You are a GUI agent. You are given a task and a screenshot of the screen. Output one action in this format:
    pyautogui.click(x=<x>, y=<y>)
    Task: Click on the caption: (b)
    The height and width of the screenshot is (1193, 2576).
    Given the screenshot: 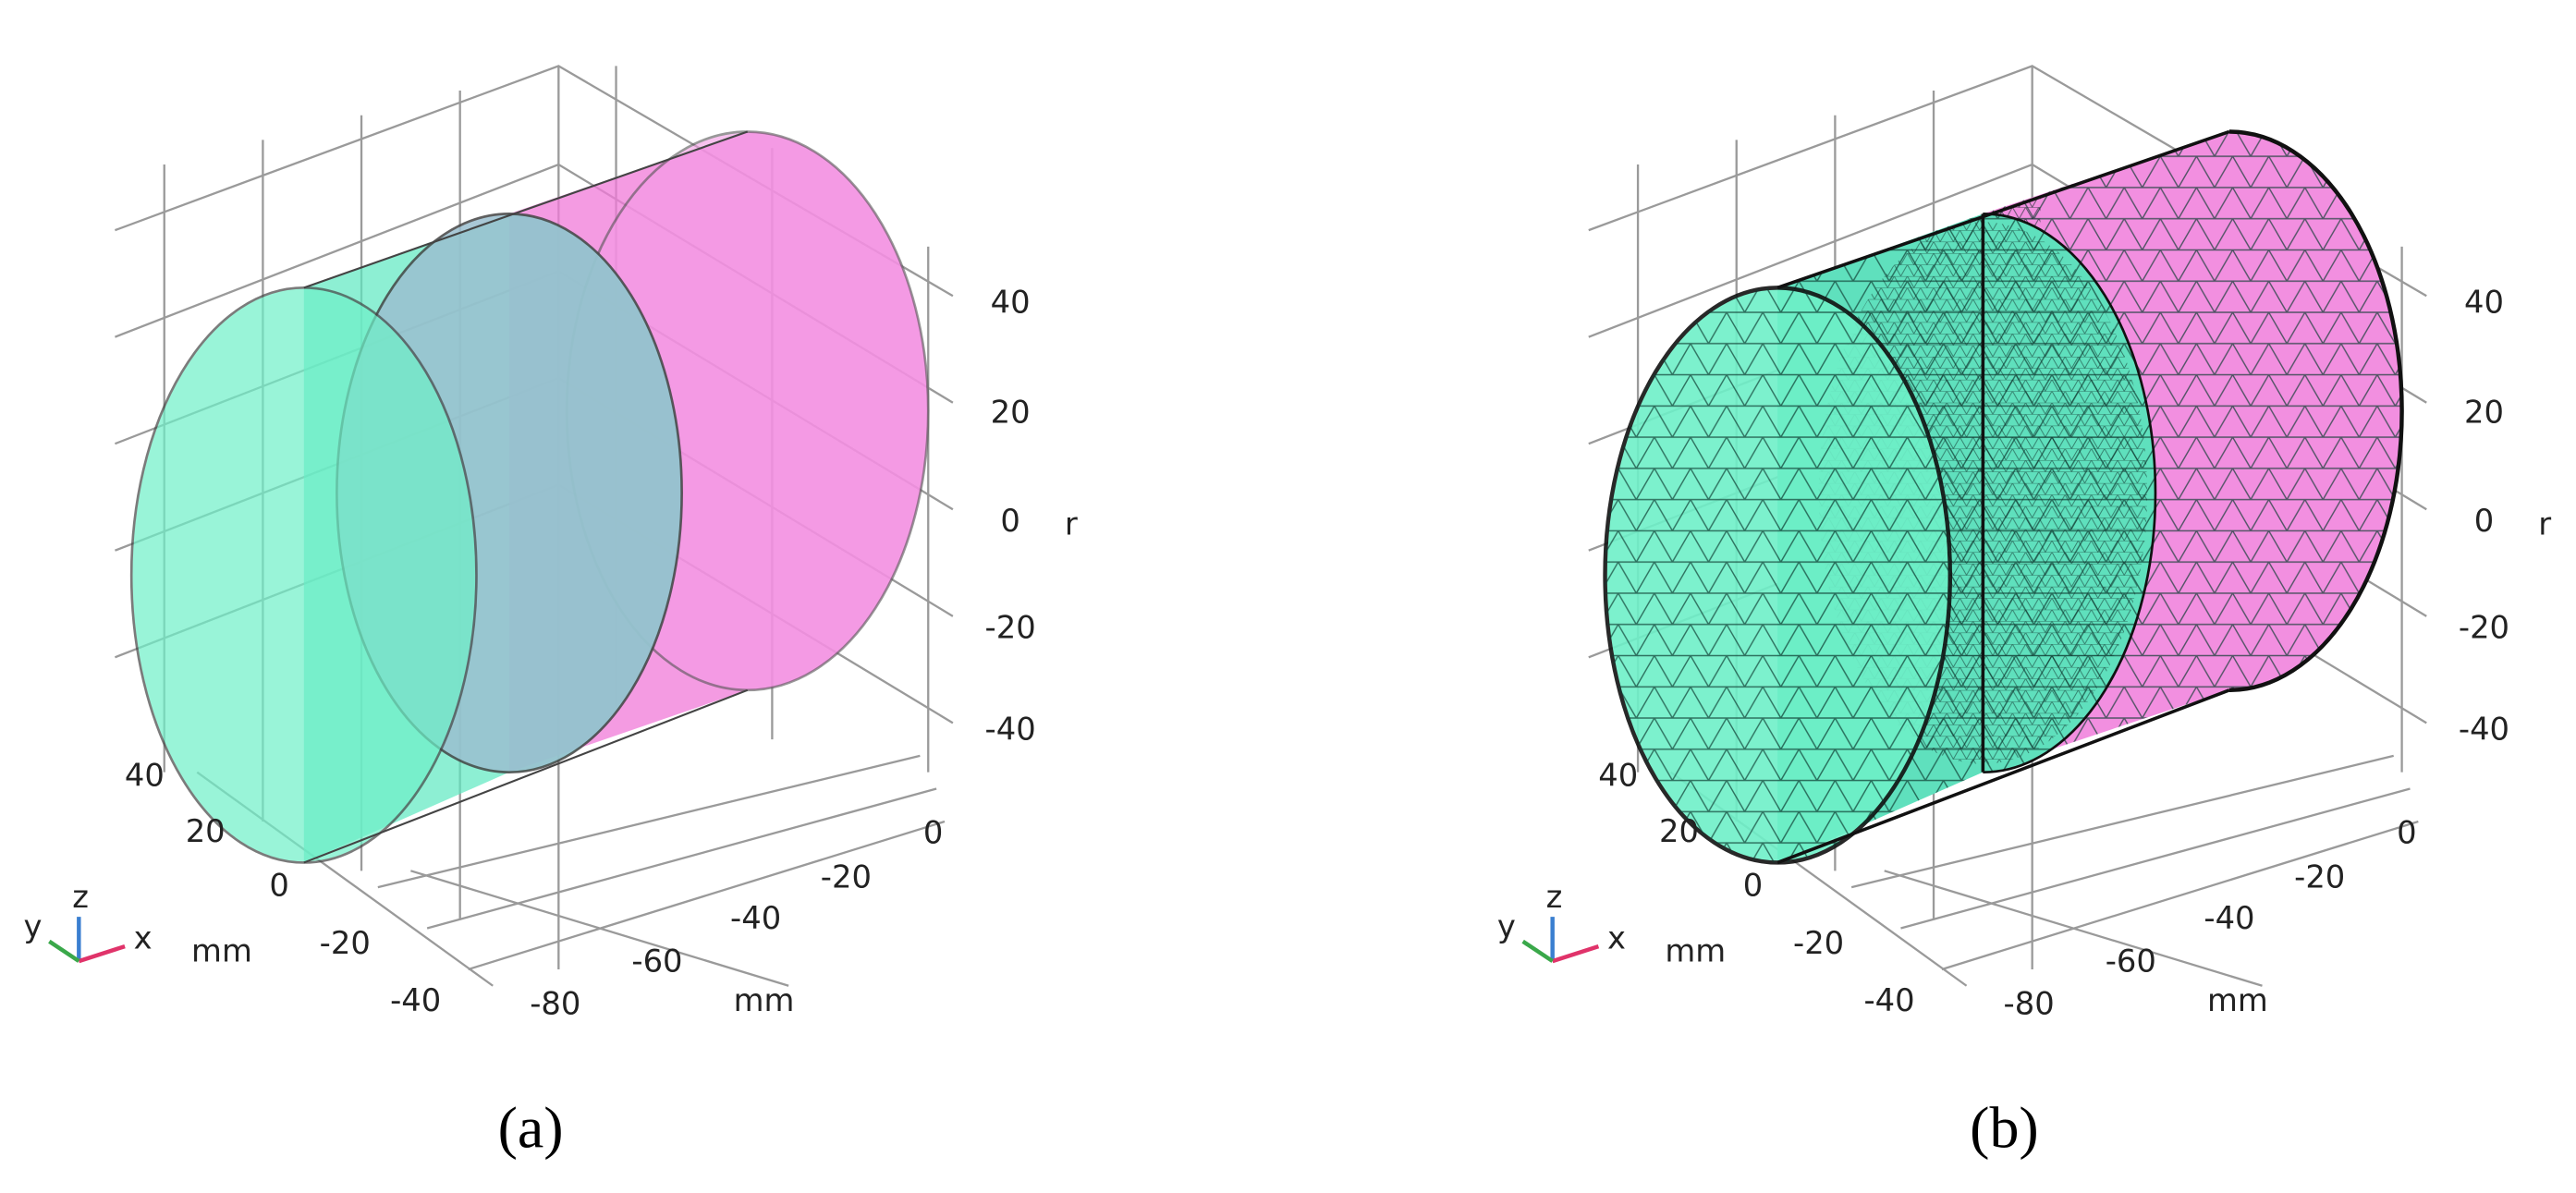 What is the action you would take?
    pyautogui.click(x=2004, y=1127)
    